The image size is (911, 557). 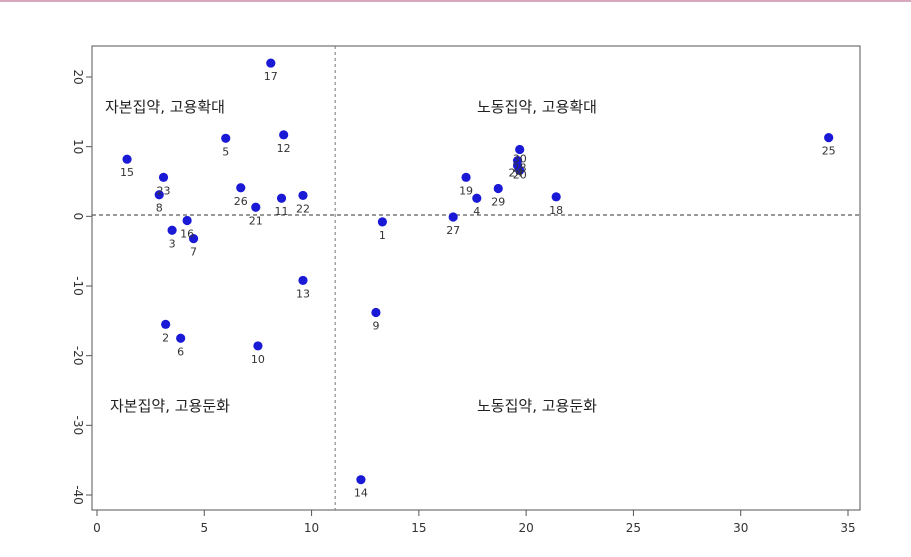 What do you see at coordinates (225, 151) in the screenshot?
I see `data-point-label: 5` at bounding box center [225, 151].